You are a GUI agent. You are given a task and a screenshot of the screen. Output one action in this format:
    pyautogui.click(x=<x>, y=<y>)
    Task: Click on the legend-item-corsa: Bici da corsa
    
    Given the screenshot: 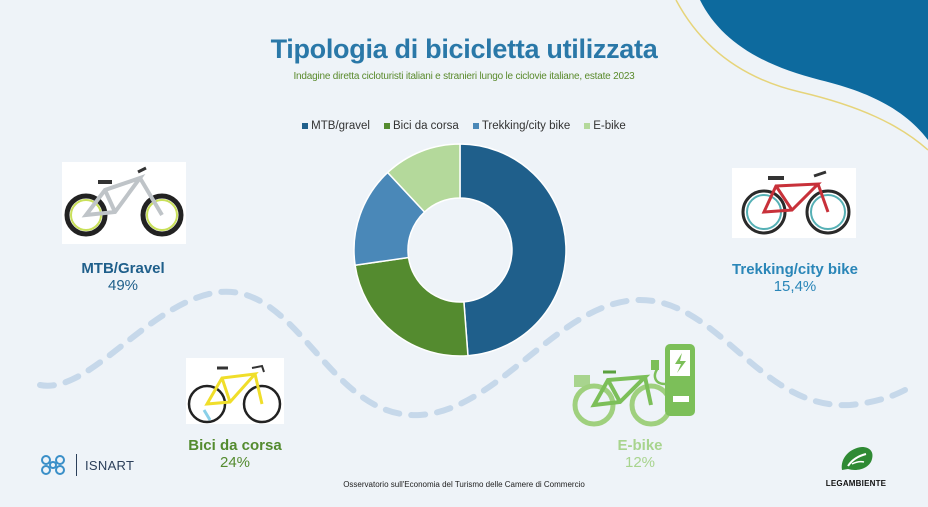 What is the action you would take?
    pyautogui.click(x=421, y=126)
    